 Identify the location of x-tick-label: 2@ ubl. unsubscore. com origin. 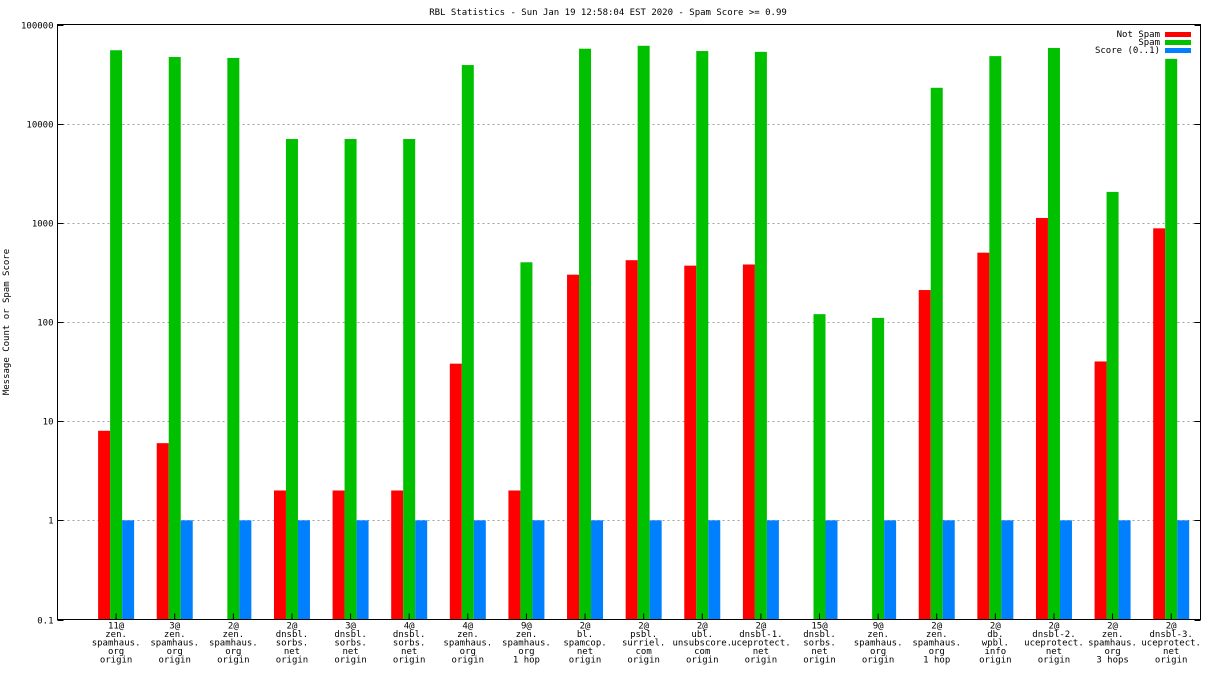
(702, 644).